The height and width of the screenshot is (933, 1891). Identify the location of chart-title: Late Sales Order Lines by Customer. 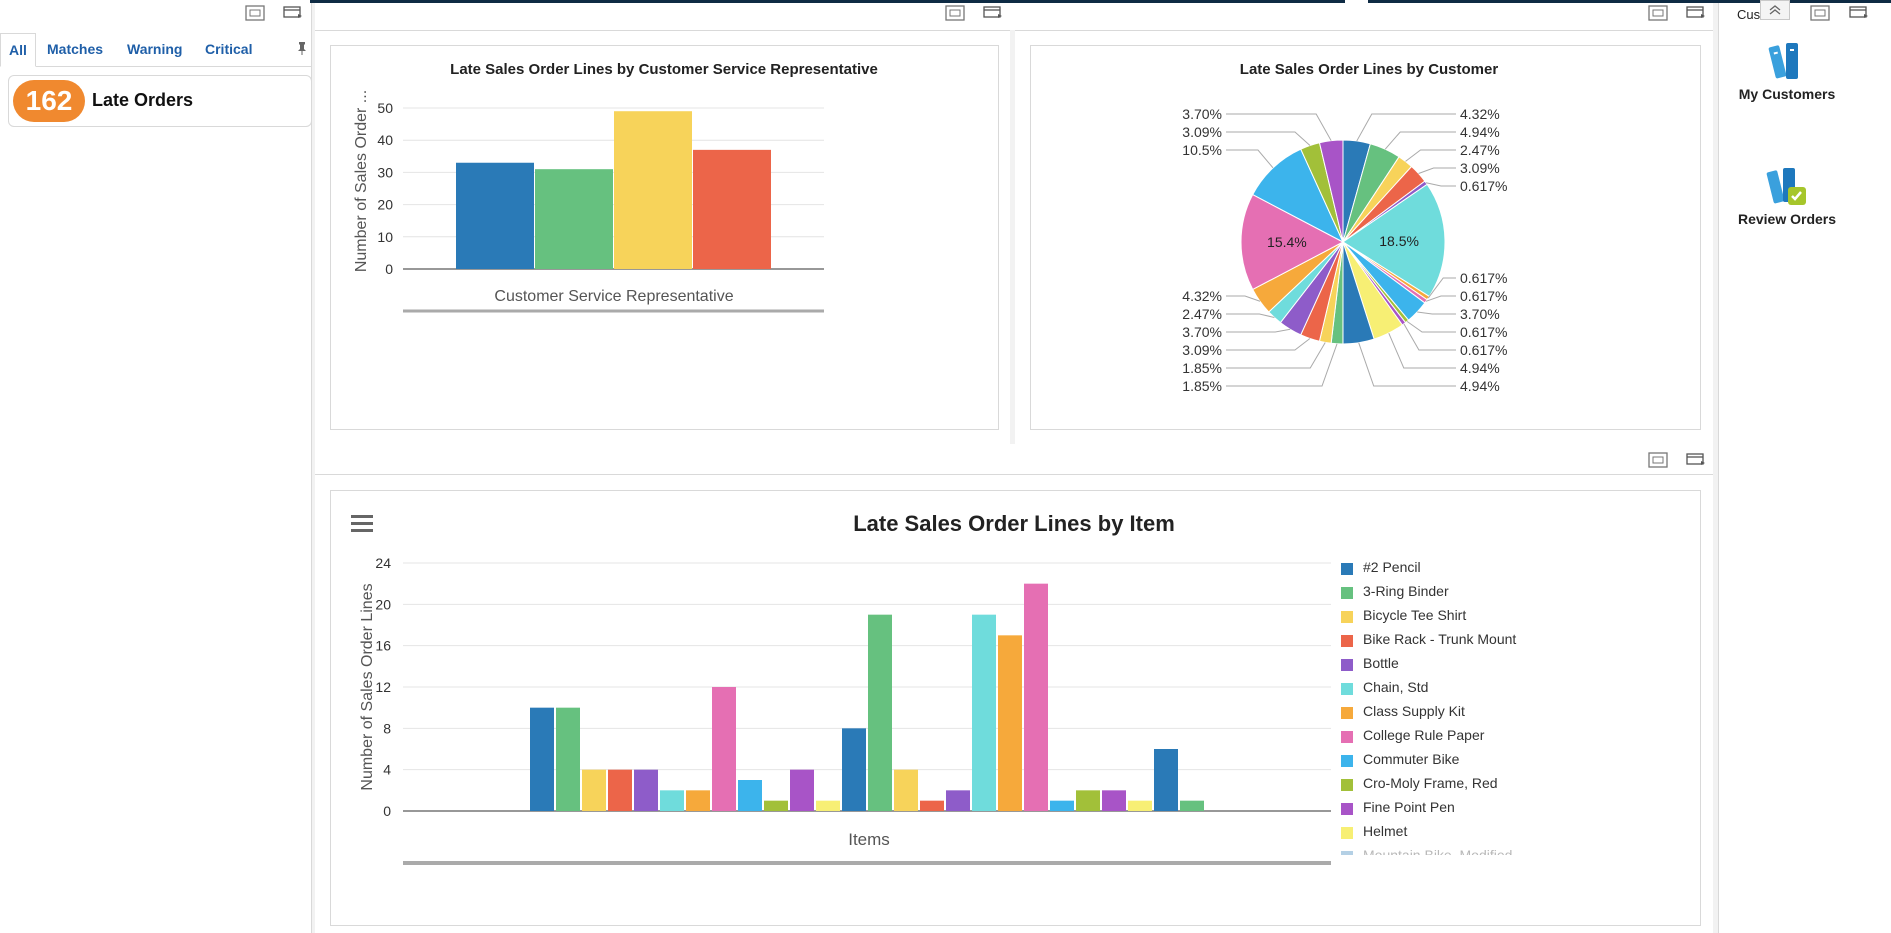
(1369, 69).